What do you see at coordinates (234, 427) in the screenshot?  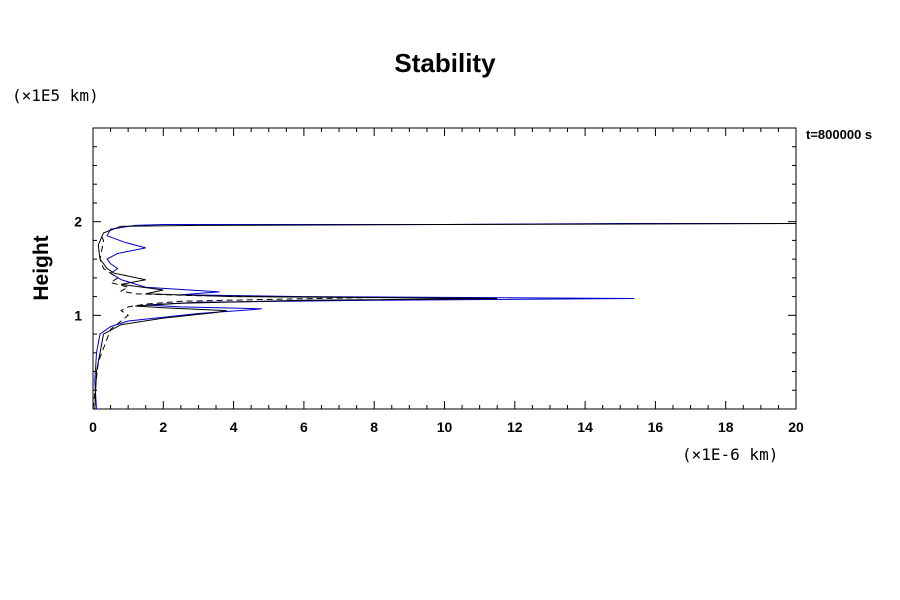 I see `x-tick-label: 4` at bounding box center [234, 427].